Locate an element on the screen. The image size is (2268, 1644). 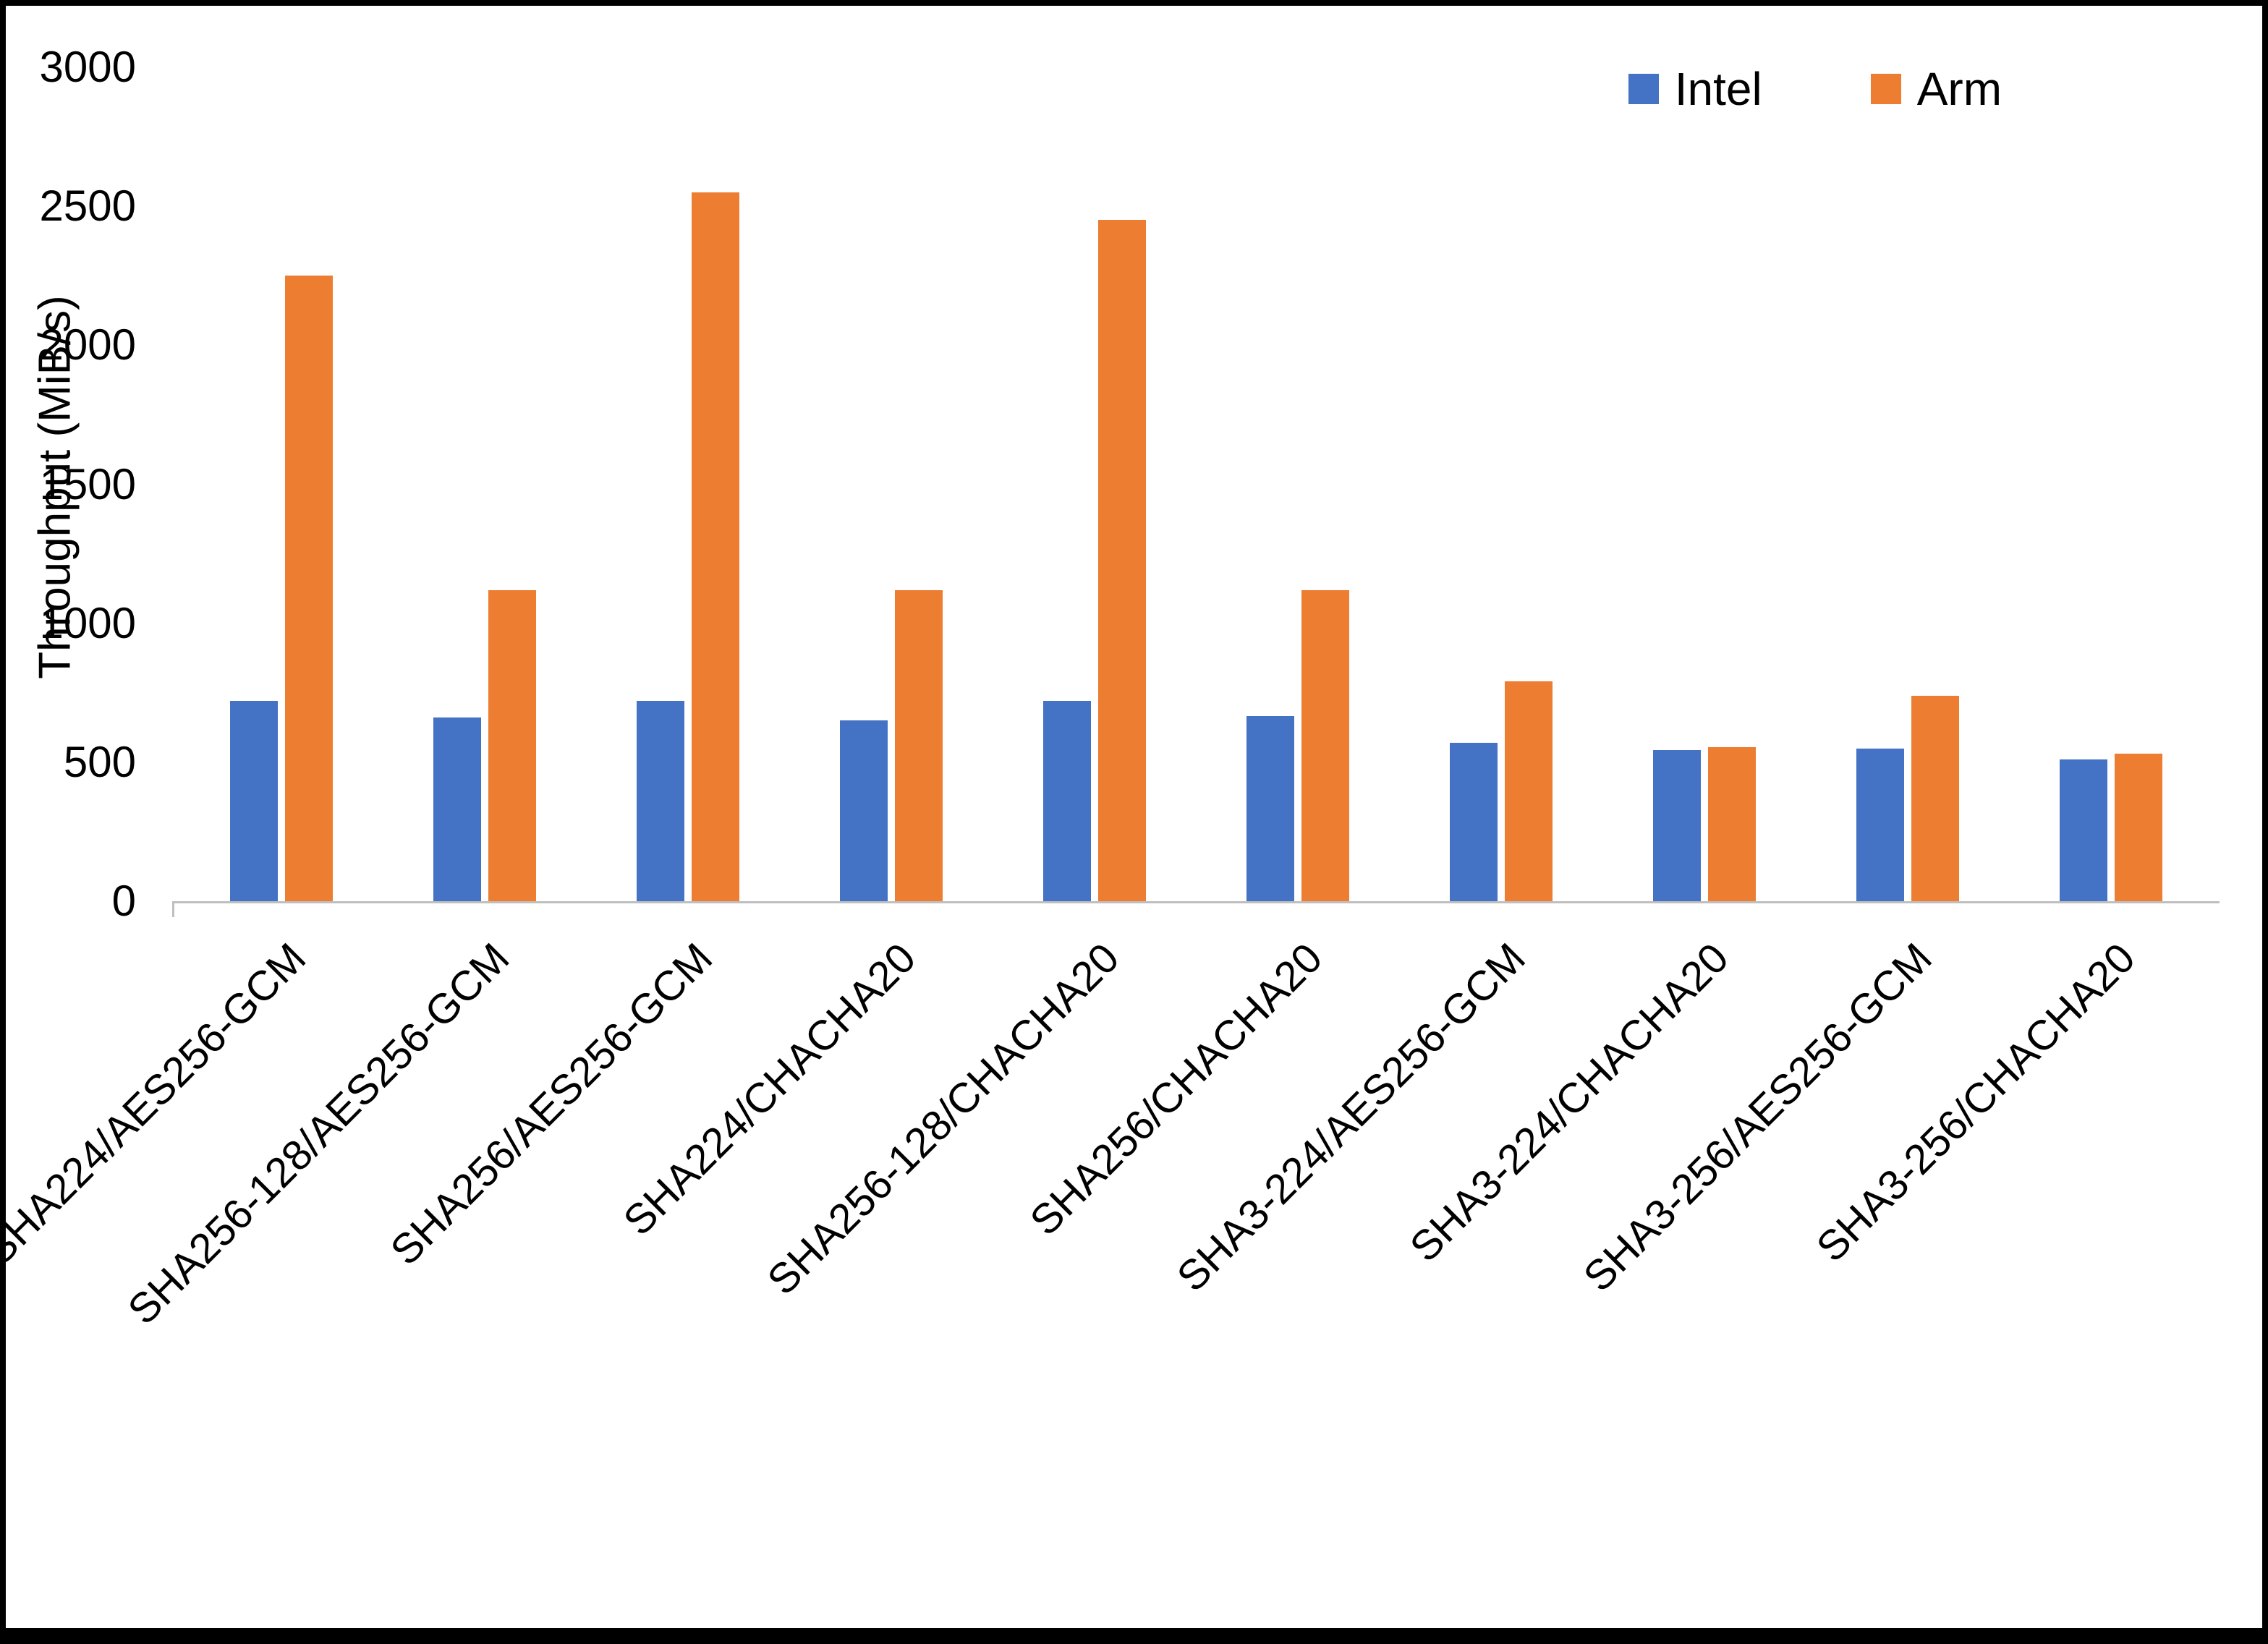
x-axis-label-1: SHA256-128/AES256-GCM is located at coordinates (319, 1134).